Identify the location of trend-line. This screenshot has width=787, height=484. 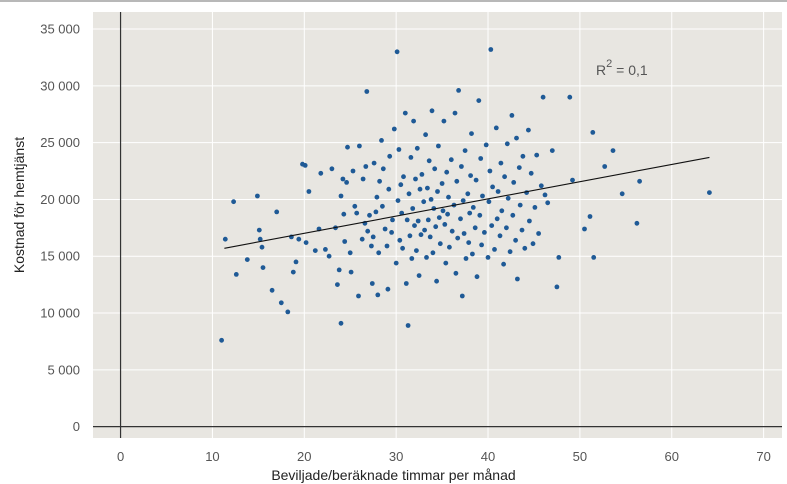
(467, 202).